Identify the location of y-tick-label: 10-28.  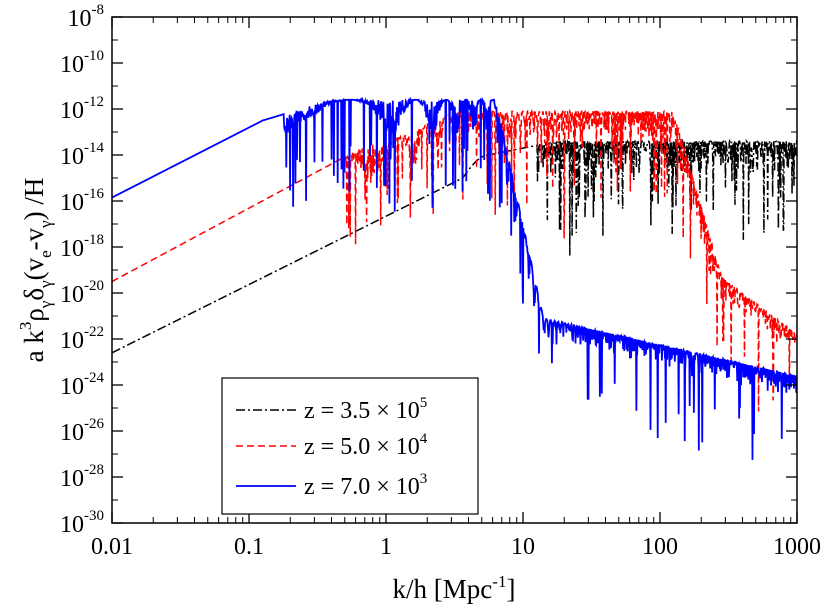
(82, 477).